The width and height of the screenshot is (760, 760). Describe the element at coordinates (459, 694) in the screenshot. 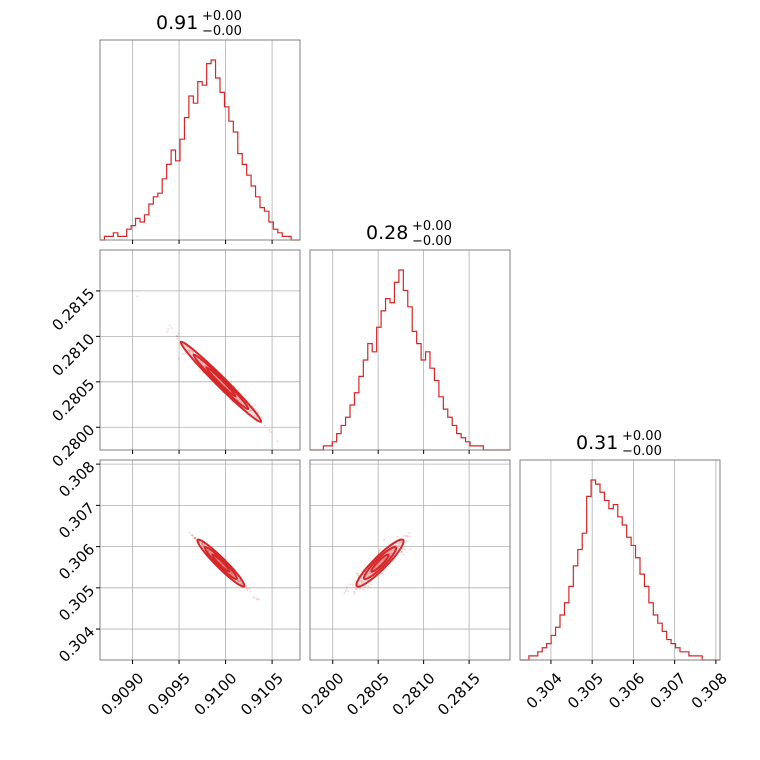

I see `x-tick-label-1-3: 0.2815` at that location.